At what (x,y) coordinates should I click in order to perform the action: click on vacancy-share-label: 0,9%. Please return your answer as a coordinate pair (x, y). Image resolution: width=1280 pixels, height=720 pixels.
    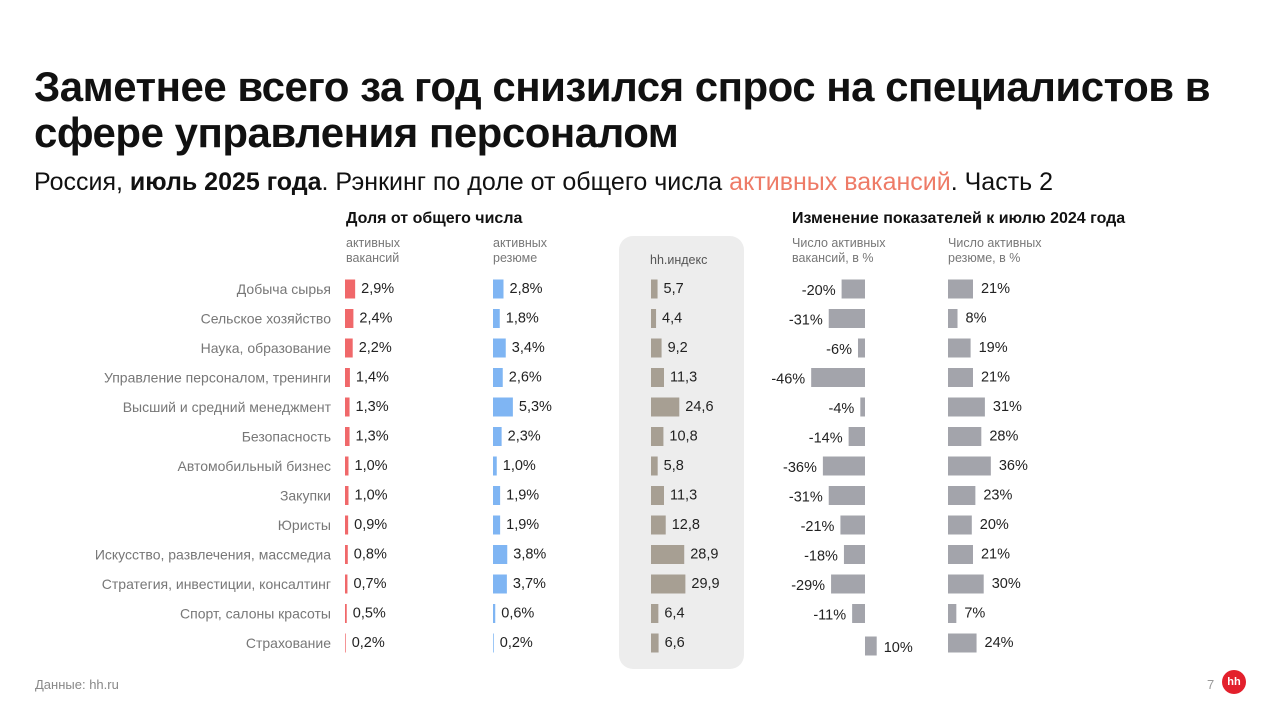
    Looking at the image, I should click on (370, 525).